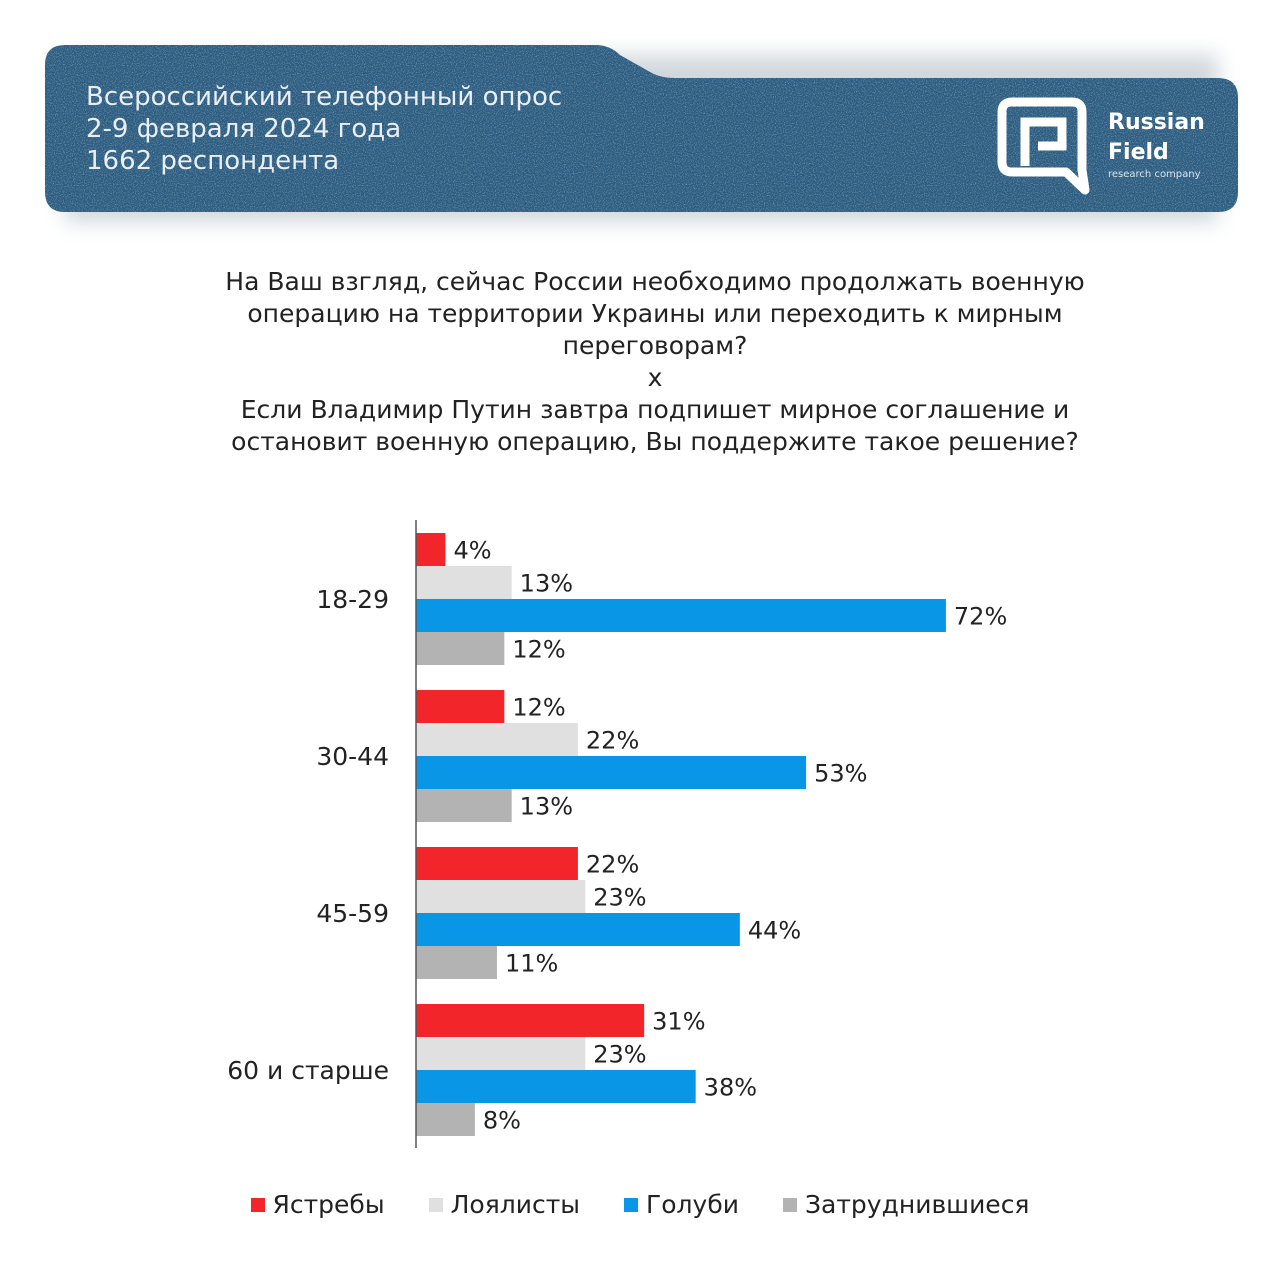 This screenshot has width=1280, height=1280. What do you see at coordinates (328, 1204) in the screenshot?
I see `legend-label: Ястребы` at bounding box center [328, 1204].